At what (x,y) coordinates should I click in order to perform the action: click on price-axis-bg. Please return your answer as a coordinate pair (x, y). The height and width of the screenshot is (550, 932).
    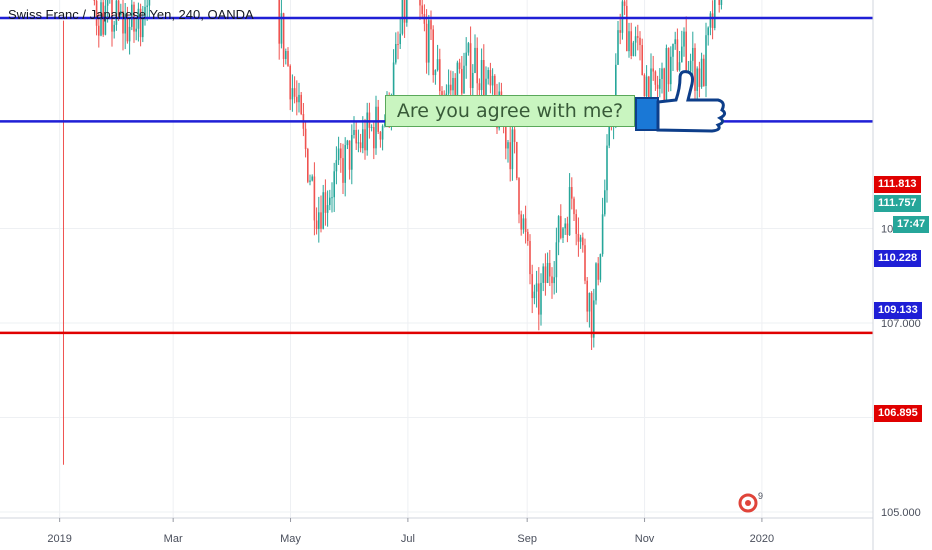
    Looking at the image, I should click on (902, 275).